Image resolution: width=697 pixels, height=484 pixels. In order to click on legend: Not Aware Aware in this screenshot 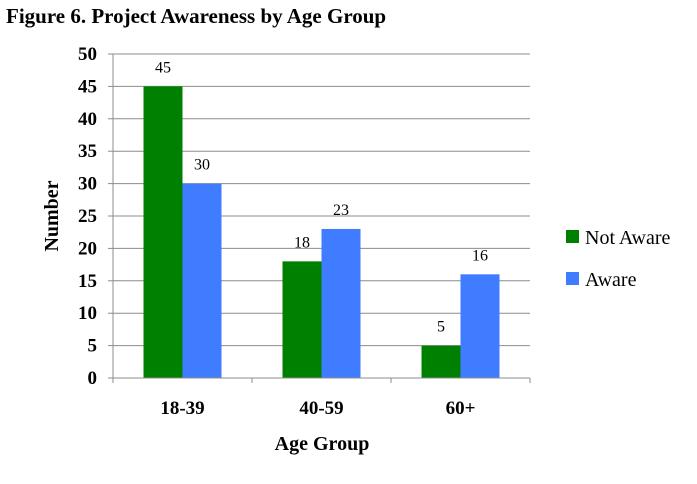, I will do `click(618, 259)`.